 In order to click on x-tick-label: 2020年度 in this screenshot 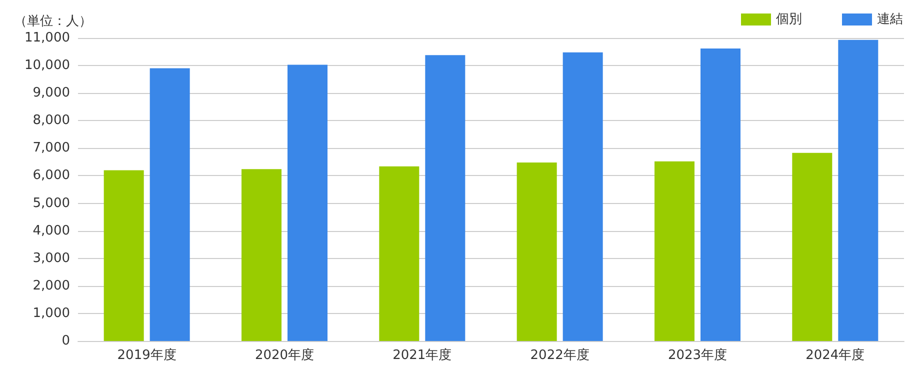, I will do `click(284, 355)`.